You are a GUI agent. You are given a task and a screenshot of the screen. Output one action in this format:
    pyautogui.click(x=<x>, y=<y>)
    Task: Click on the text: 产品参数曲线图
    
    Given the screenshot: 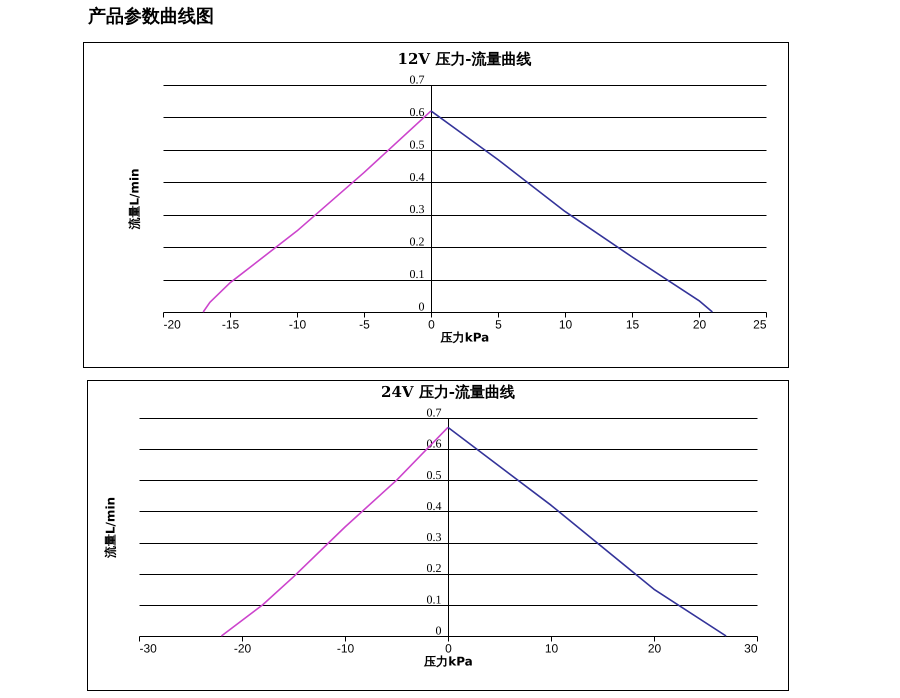 What is the action you would take?
    pyautogui.click(x=151, y=16)
    